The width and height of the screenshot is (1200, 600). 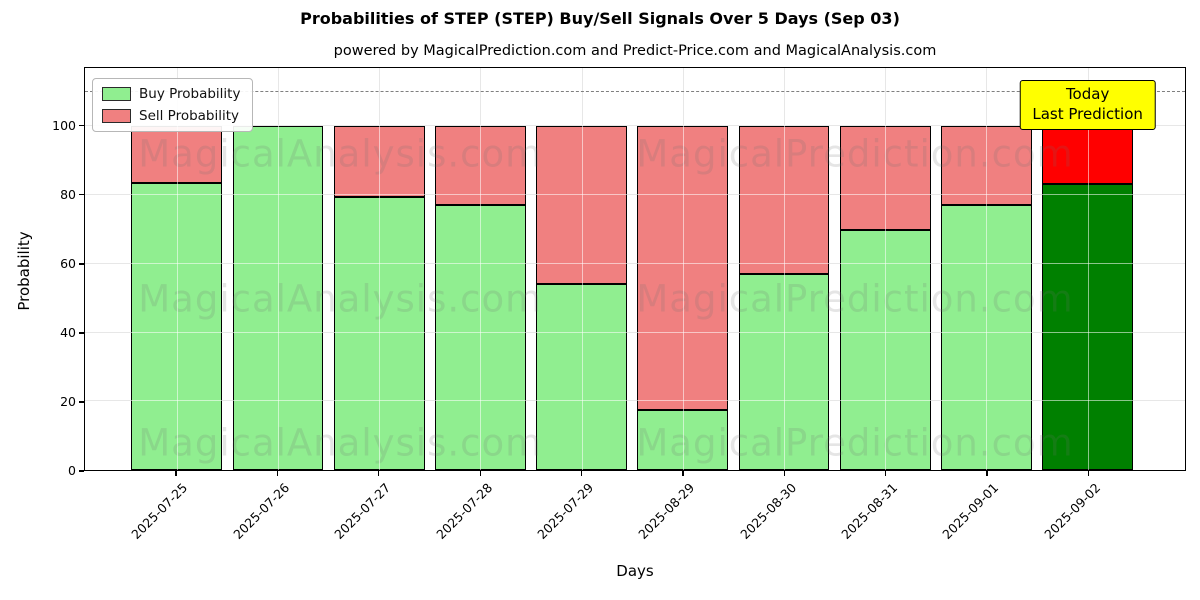 I want to click on today-annotation-line1: Today, so click(x=1087, y=94).